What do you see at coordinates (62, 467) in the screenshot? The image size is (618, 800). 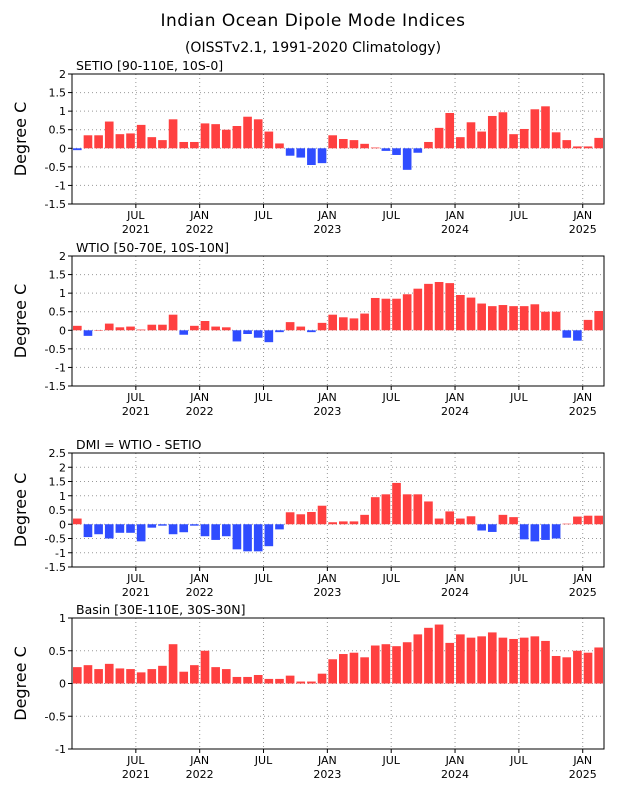 I see `y-tick-label: 2` at bounding box center [62, 467].